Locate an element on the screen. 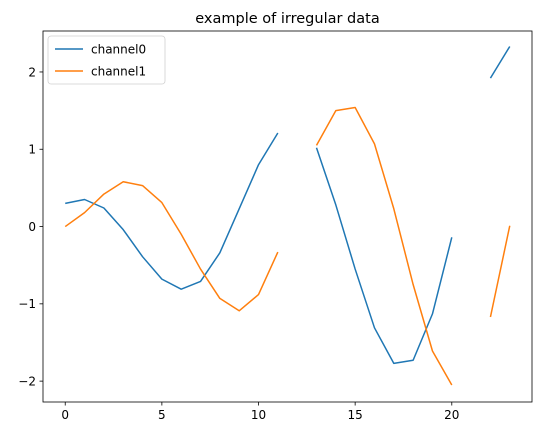 Image resolution: width=546 pixels, height=435 pixels. y-tick-label: −1 is located at coordinates (27, 304).